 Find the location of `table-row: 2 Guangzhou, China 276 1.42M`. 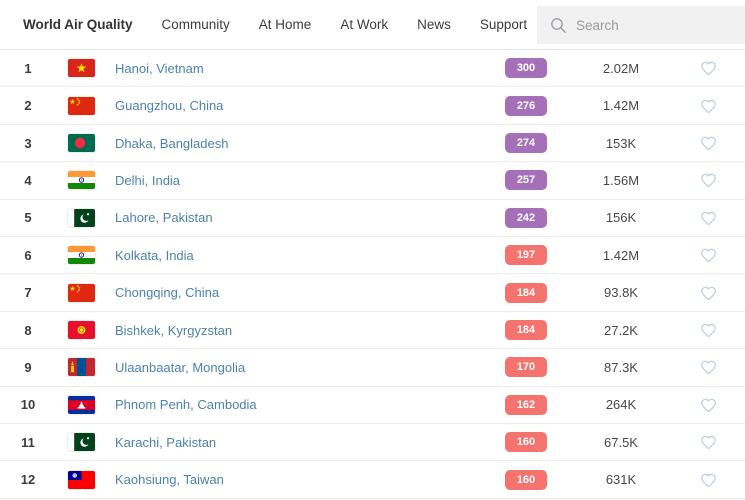

table-row: 2 Guangzhou, China 276 1.42M is located at coordinates (372, 106).